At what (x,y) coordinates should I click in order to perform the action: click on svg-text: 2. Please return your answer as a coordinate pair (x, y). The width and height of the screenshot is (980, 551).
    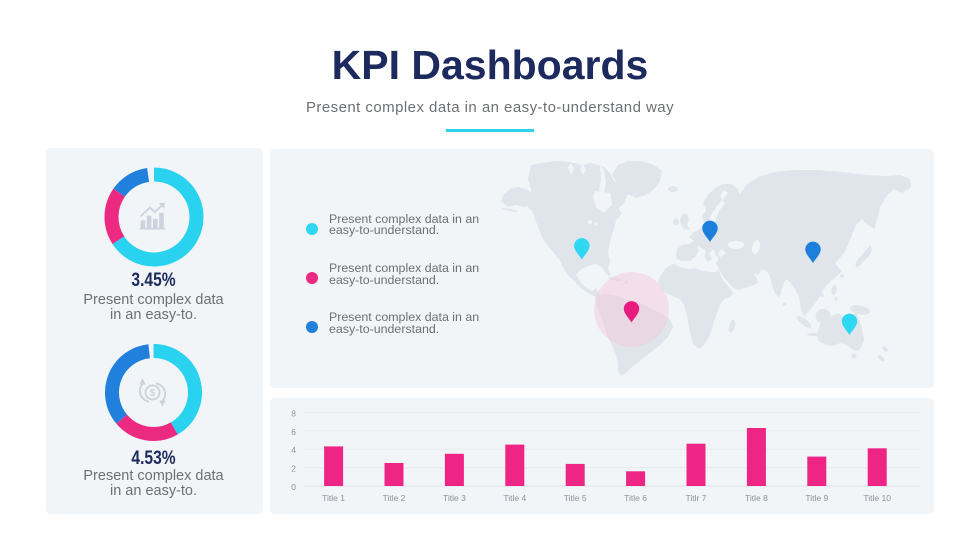
    Looking at the image, I should click on (293, 469).